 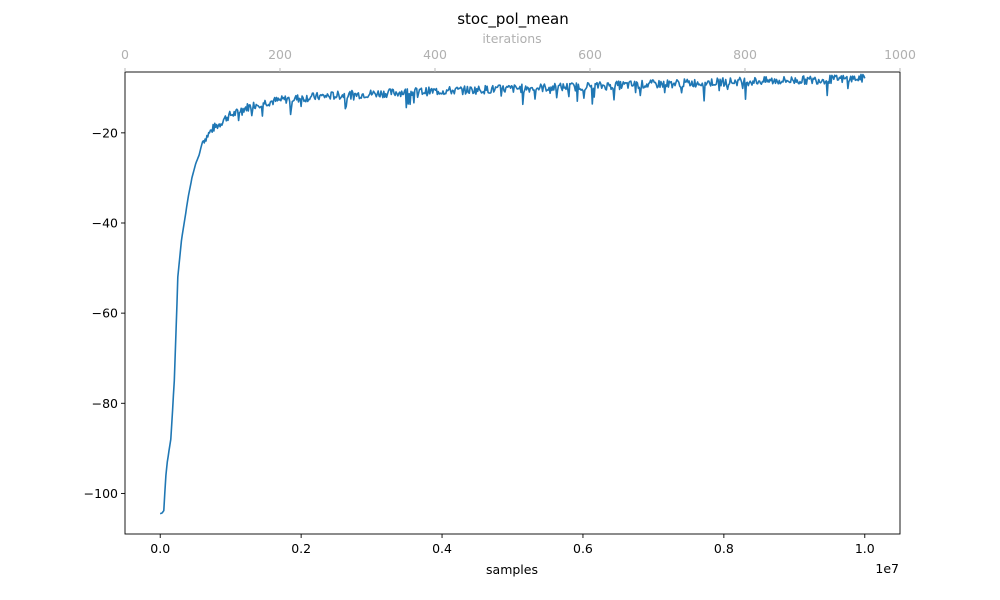 What do you see at coordinates (280, 54) in the screenshot?
I see `top-tick-label: 200` at bounding box center [280, 54].